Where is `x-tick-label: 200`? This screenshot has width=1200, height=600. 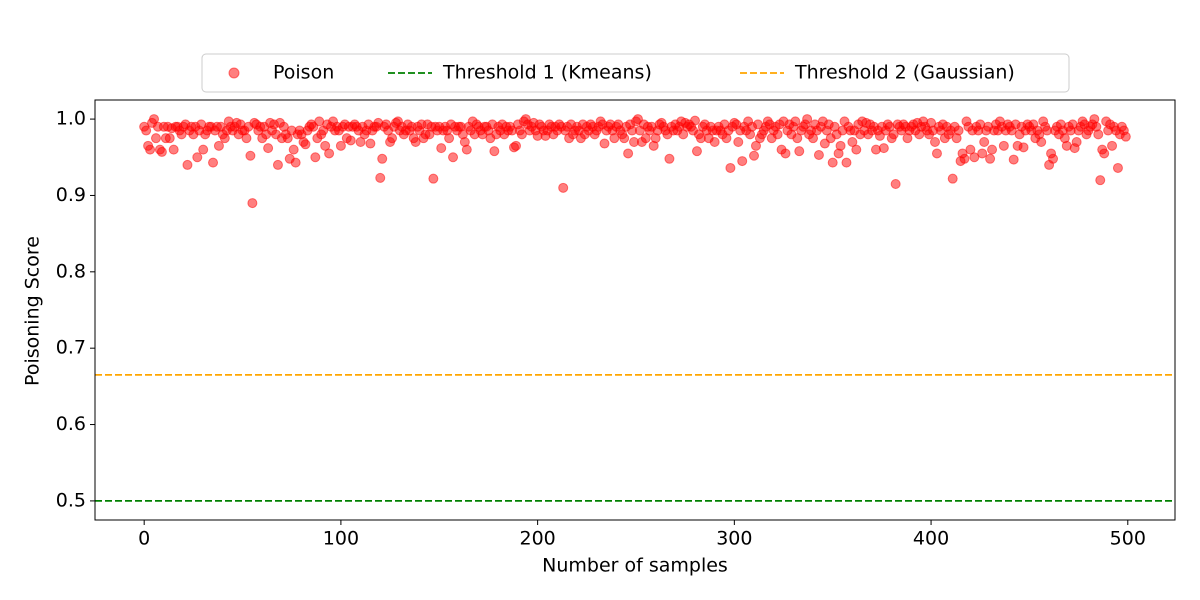
x-tick-label: 200 is located at coordinates (537, 539).